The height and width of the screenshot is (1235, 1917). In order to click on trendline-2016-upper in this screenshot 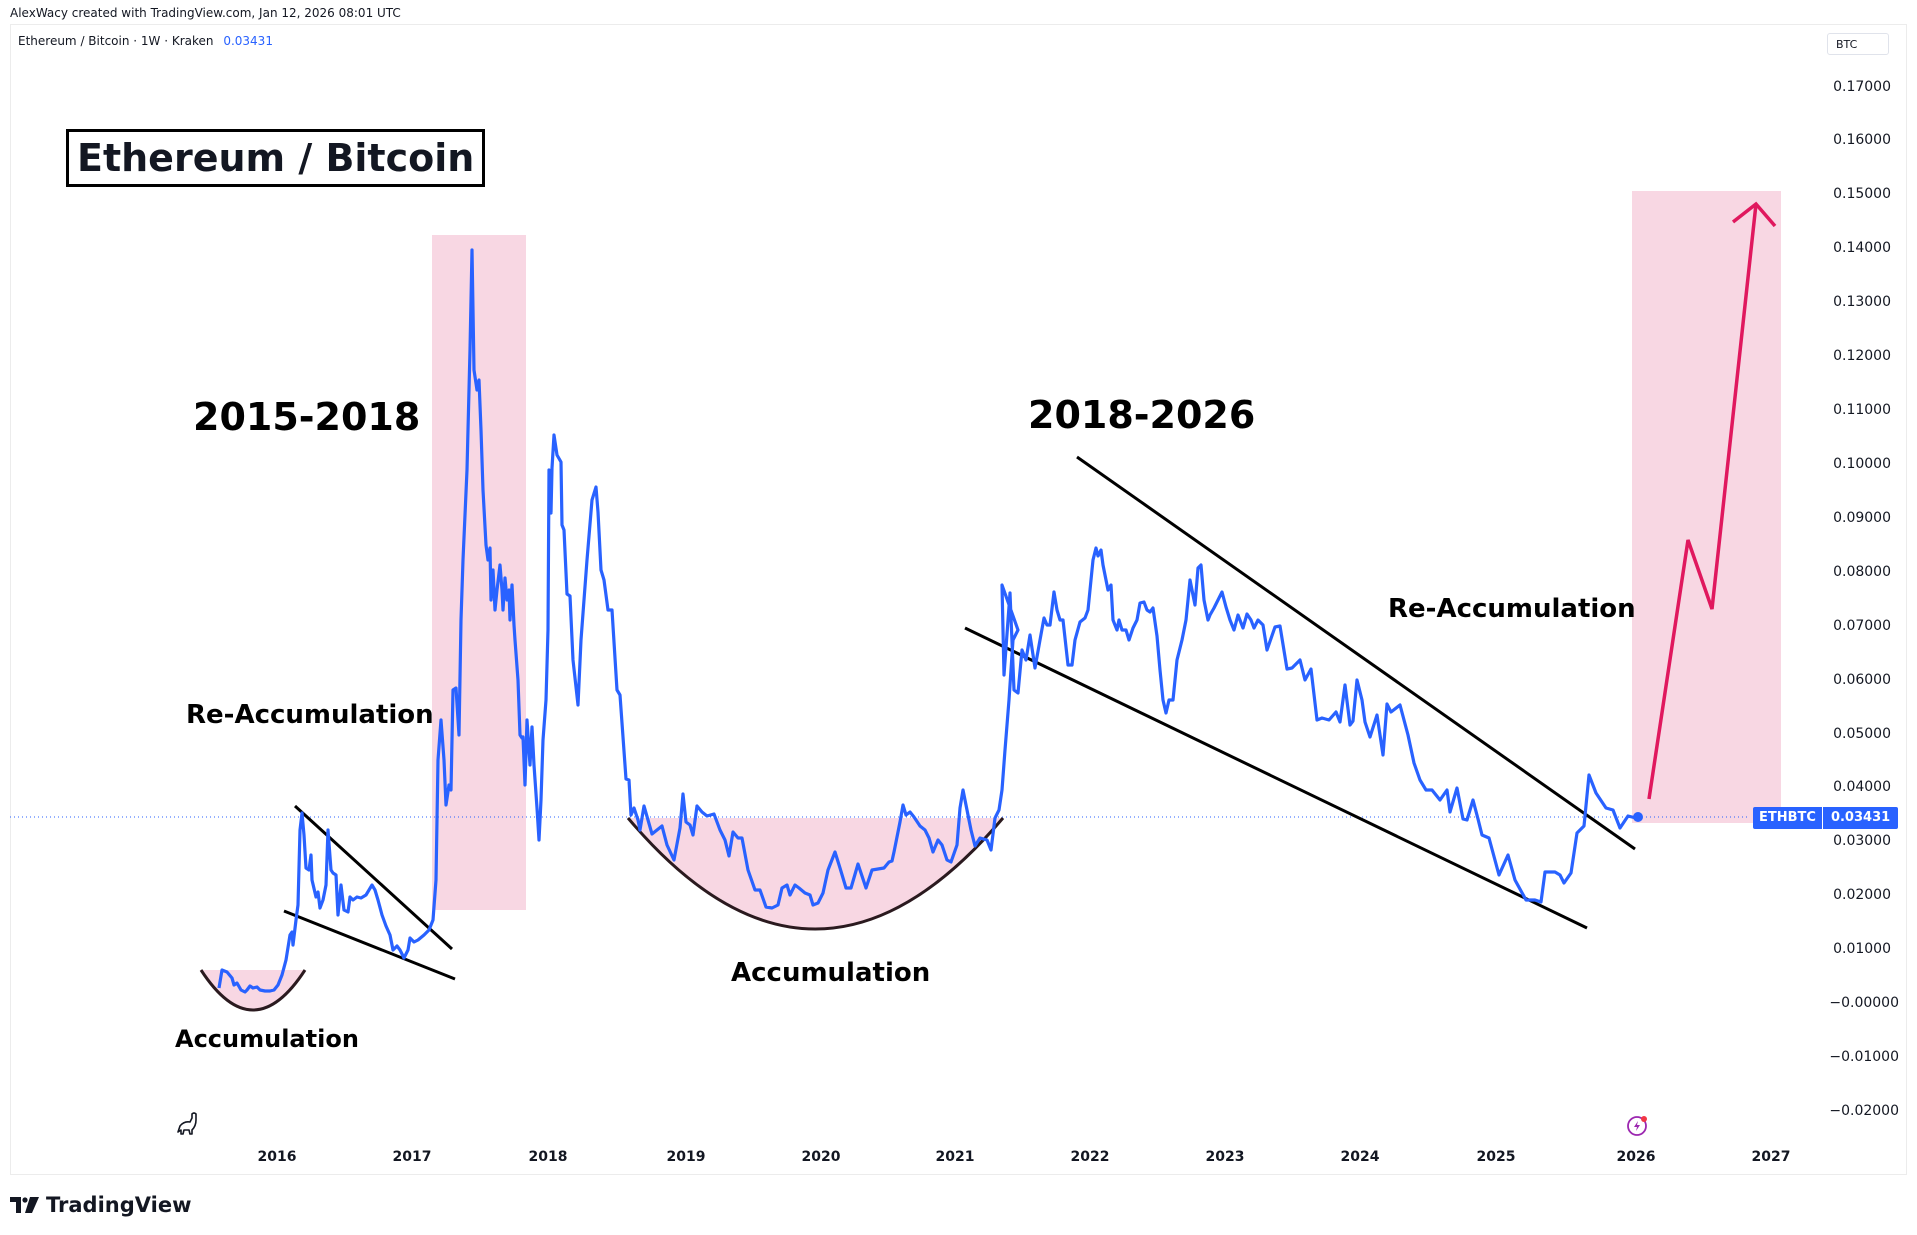, I will do `click(373, 877)`.